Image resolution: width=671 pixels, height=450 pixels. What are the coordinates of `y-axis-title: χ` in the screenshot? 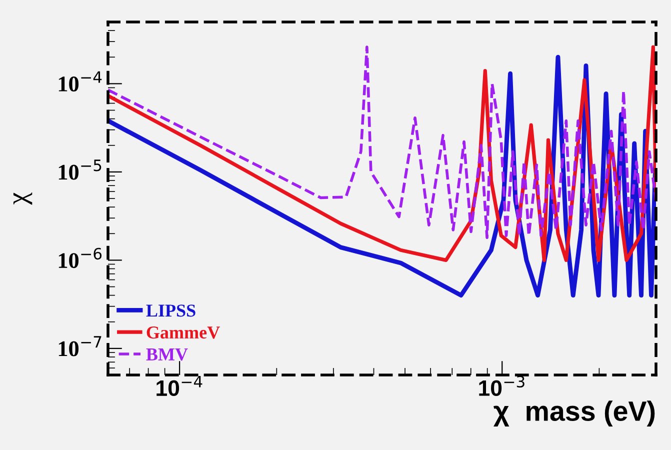 It's located at (22, 198).